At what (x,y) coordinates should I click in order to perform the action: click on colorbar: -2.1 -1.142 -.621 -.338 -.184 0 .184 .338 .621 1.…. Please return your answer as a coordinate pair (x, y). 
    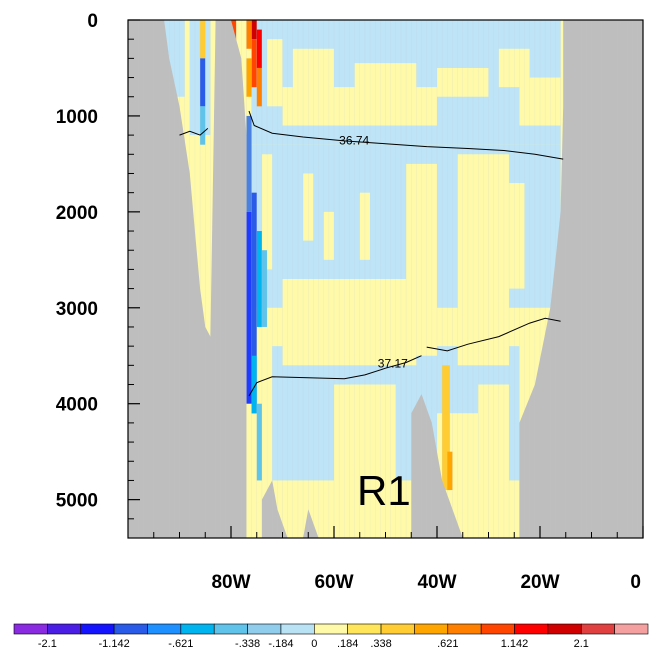
    Looking at the image, I should click on (331, 636).